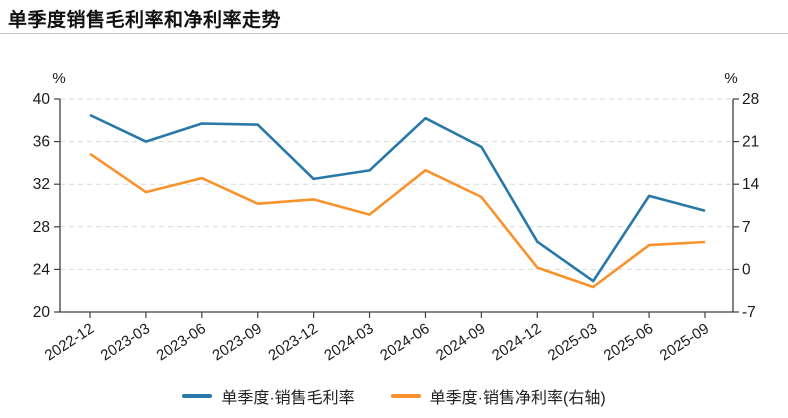 The image size is (788, 418). I want to click on chart-title: 单季度销售毛利率和净利率走势, so click(145, 20).